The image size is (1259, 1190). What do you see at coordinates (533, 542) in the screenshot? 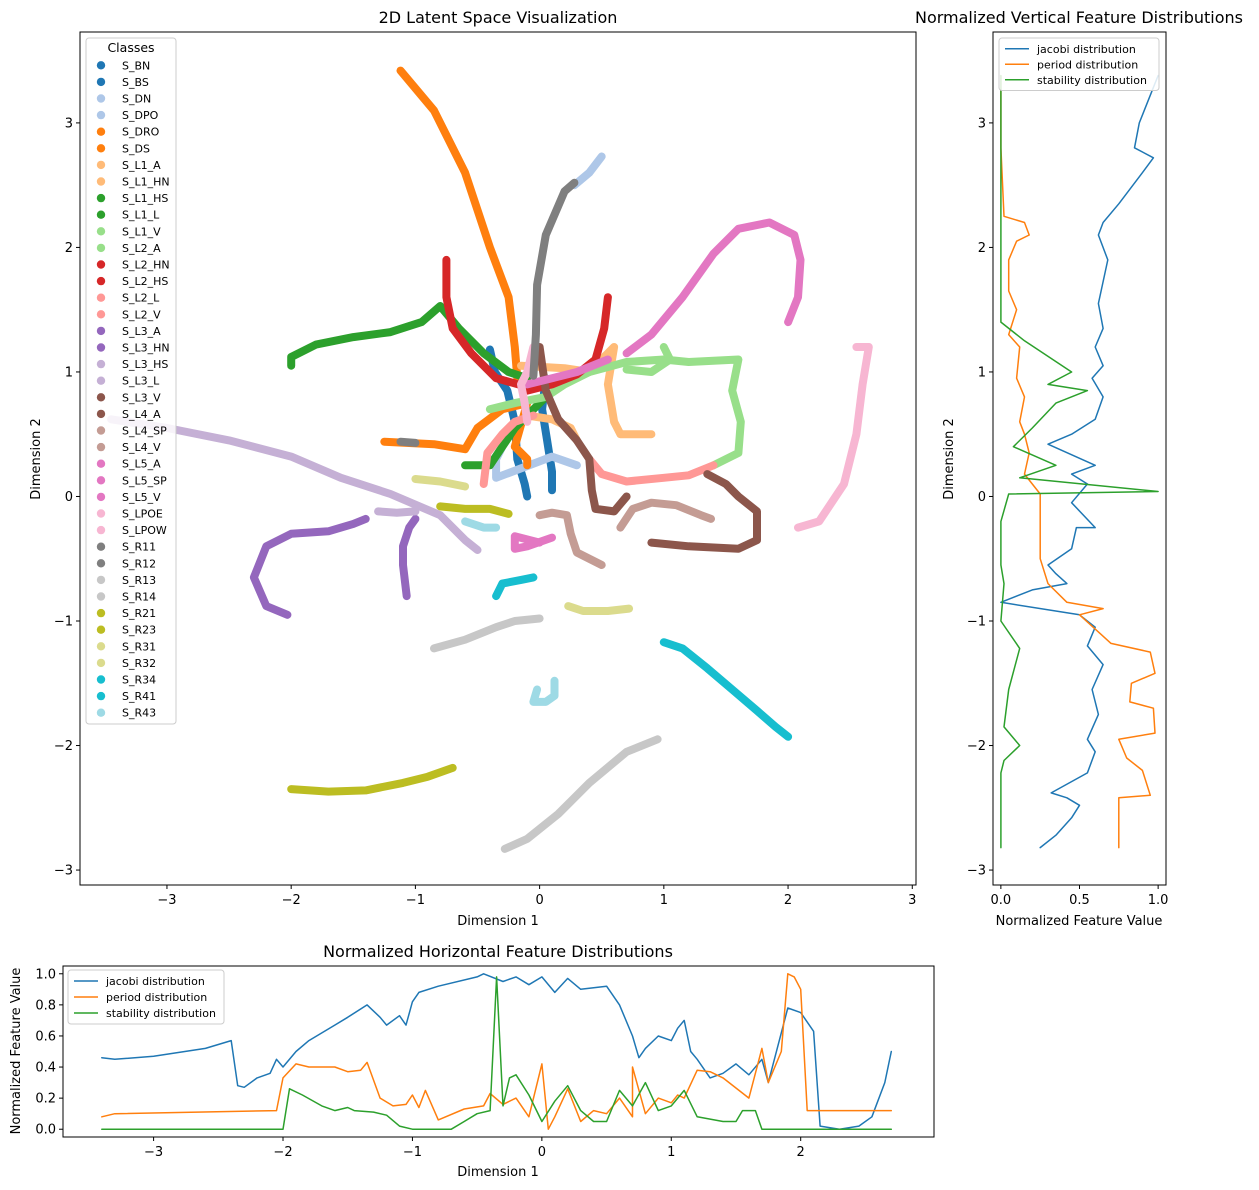
I see `series-s-l5-v` at bounding box center [533, 542].